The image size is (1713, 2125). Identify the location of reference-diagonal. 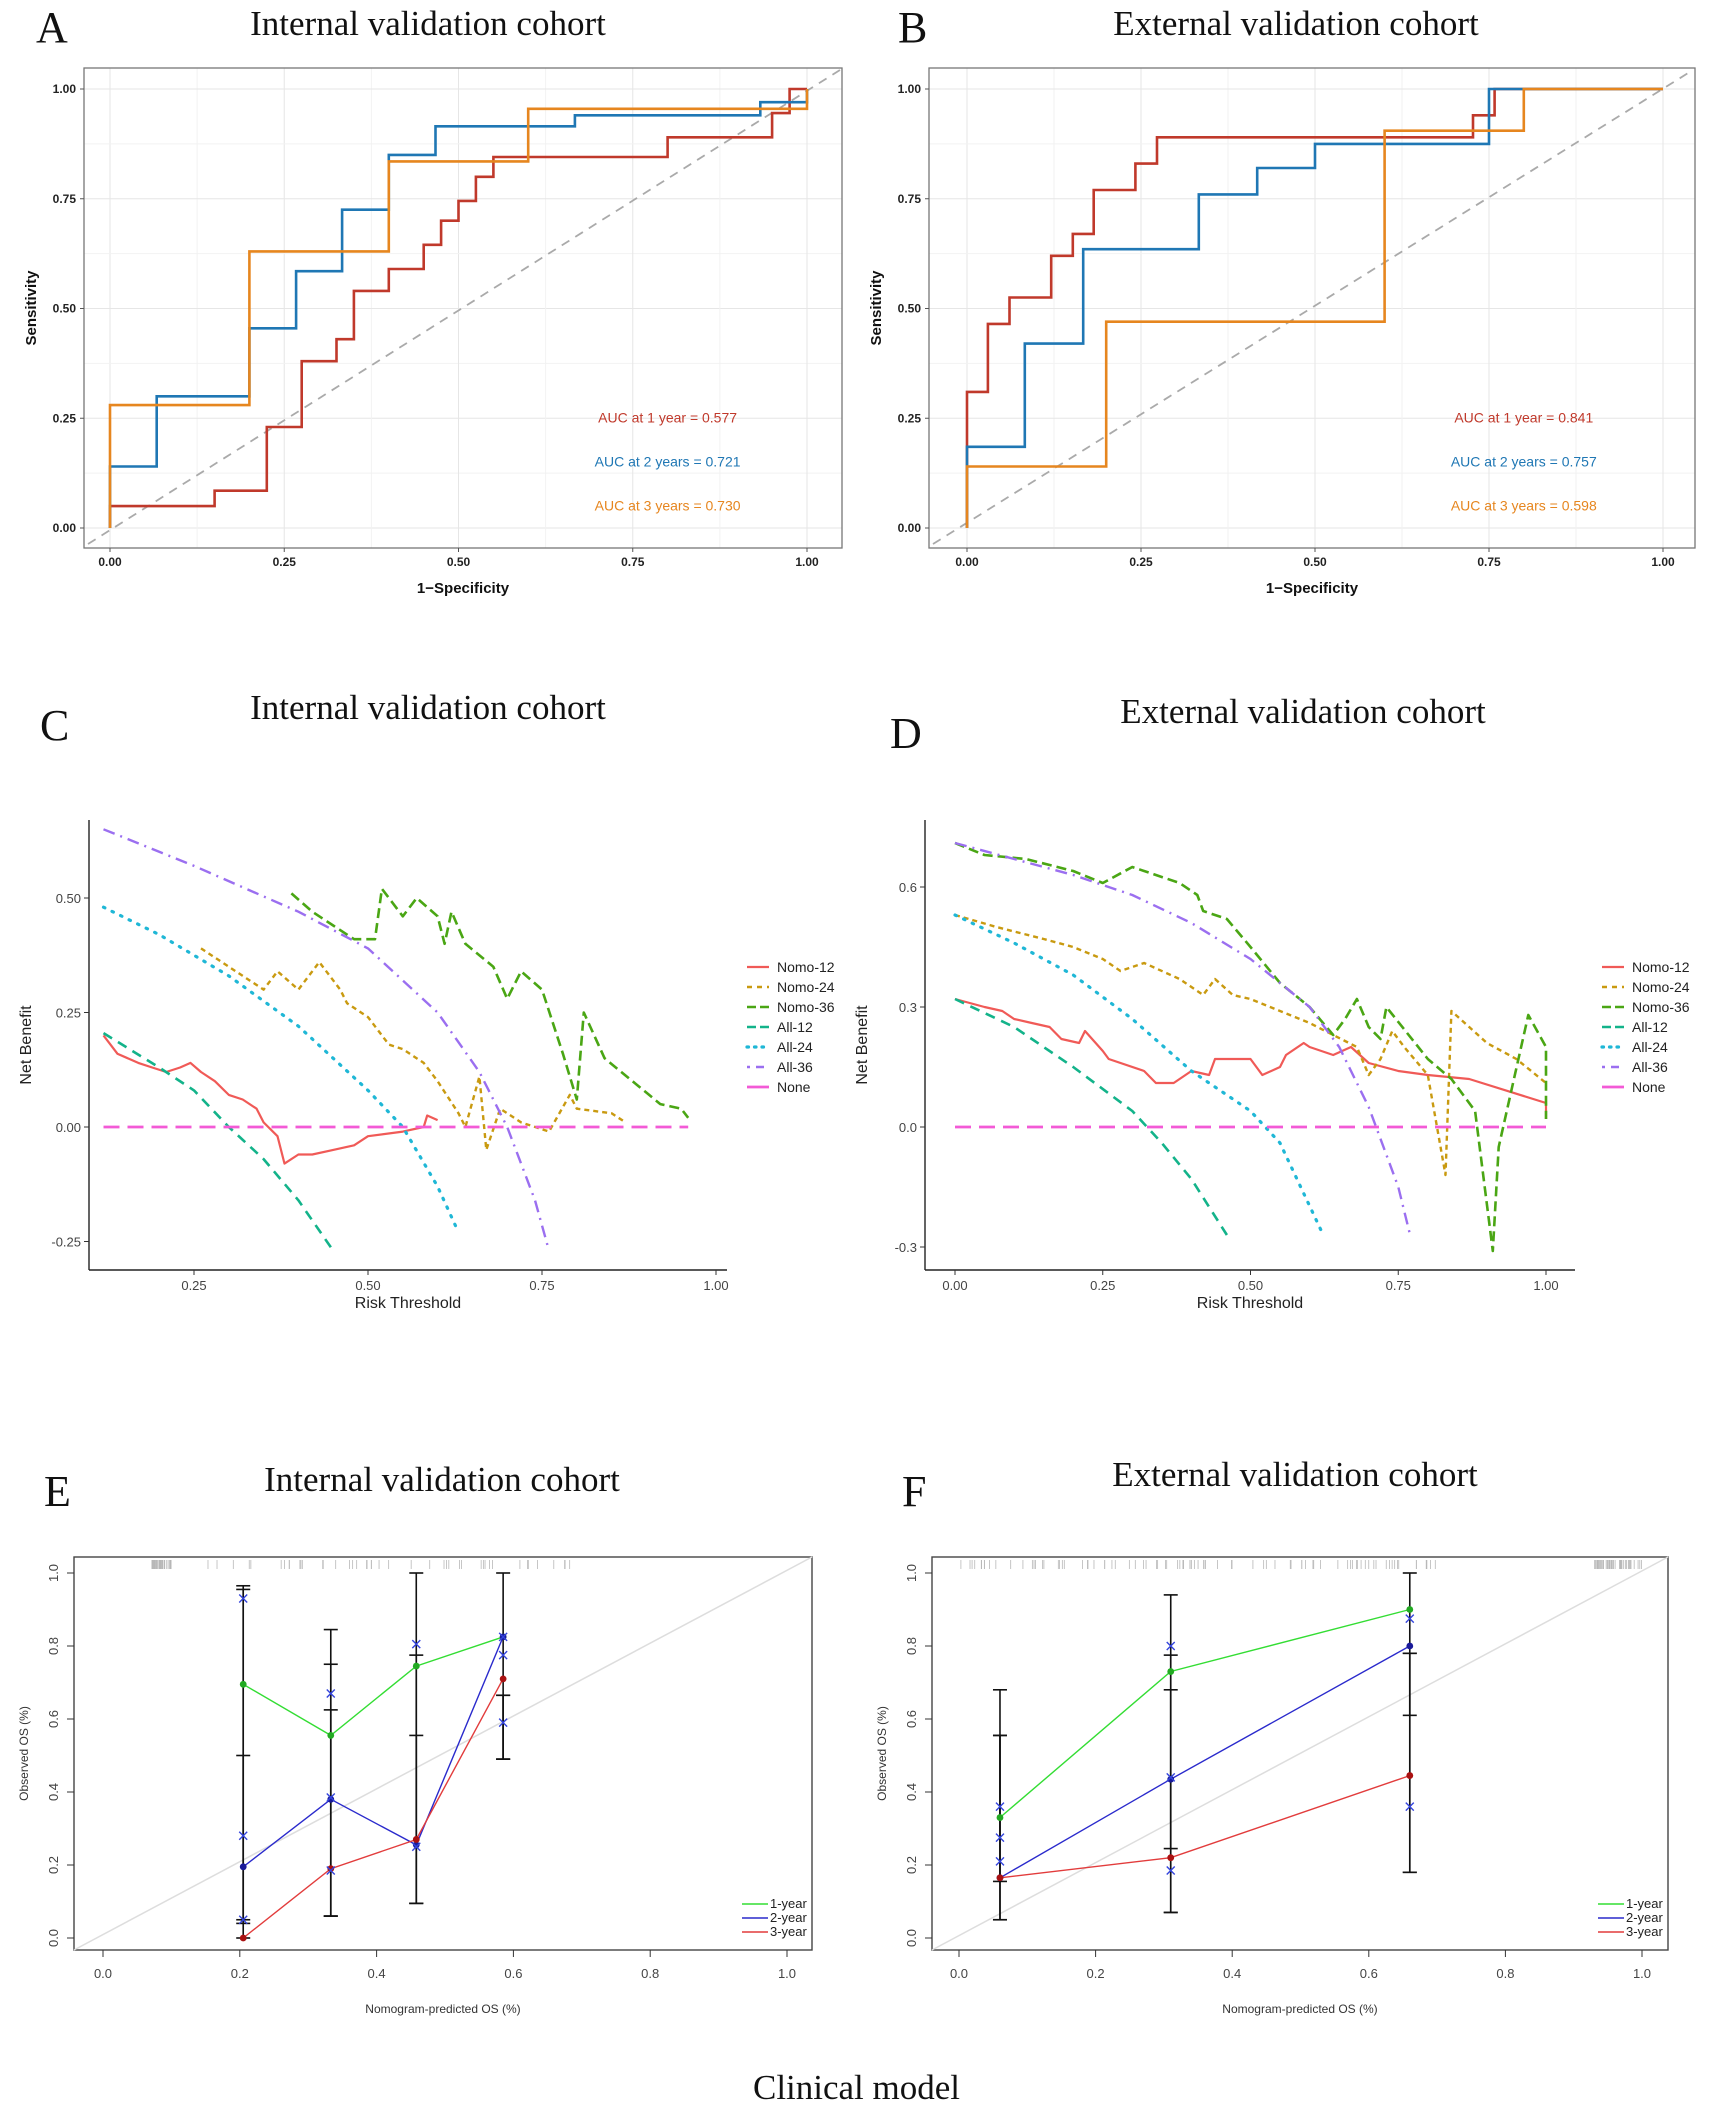
(464, 307).